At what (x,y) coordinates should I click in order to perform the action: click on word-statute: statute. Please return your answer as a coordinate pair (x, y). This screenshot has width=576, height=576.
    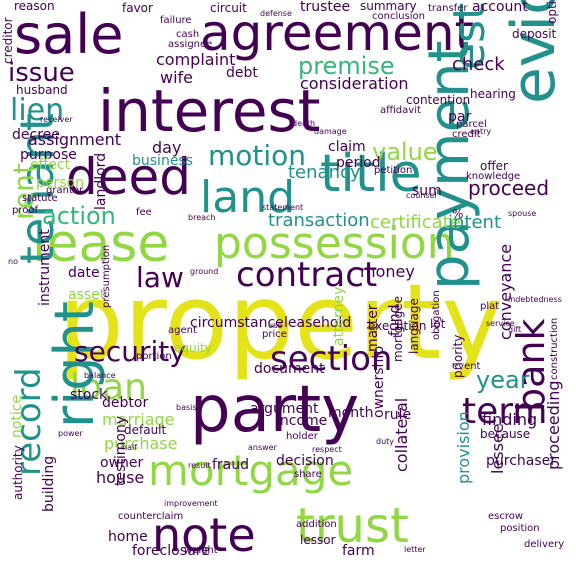
    Looking at the image, I should click on (40, 198).